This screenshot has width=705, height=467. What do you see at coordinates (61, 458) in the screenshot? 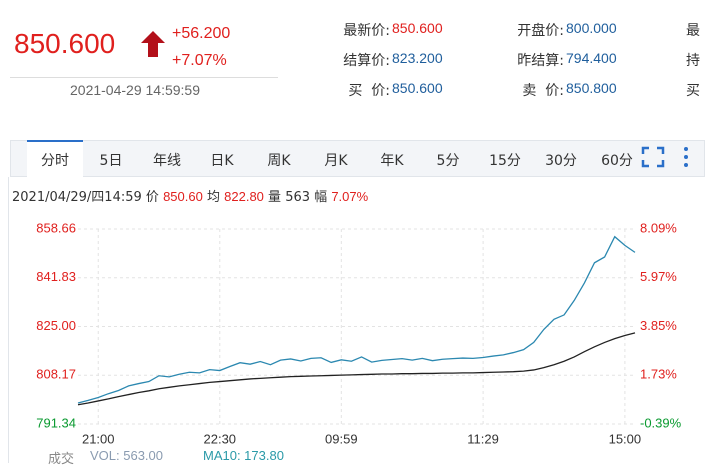
I see `footer-label: 成交` at bounding box center [61, 458].